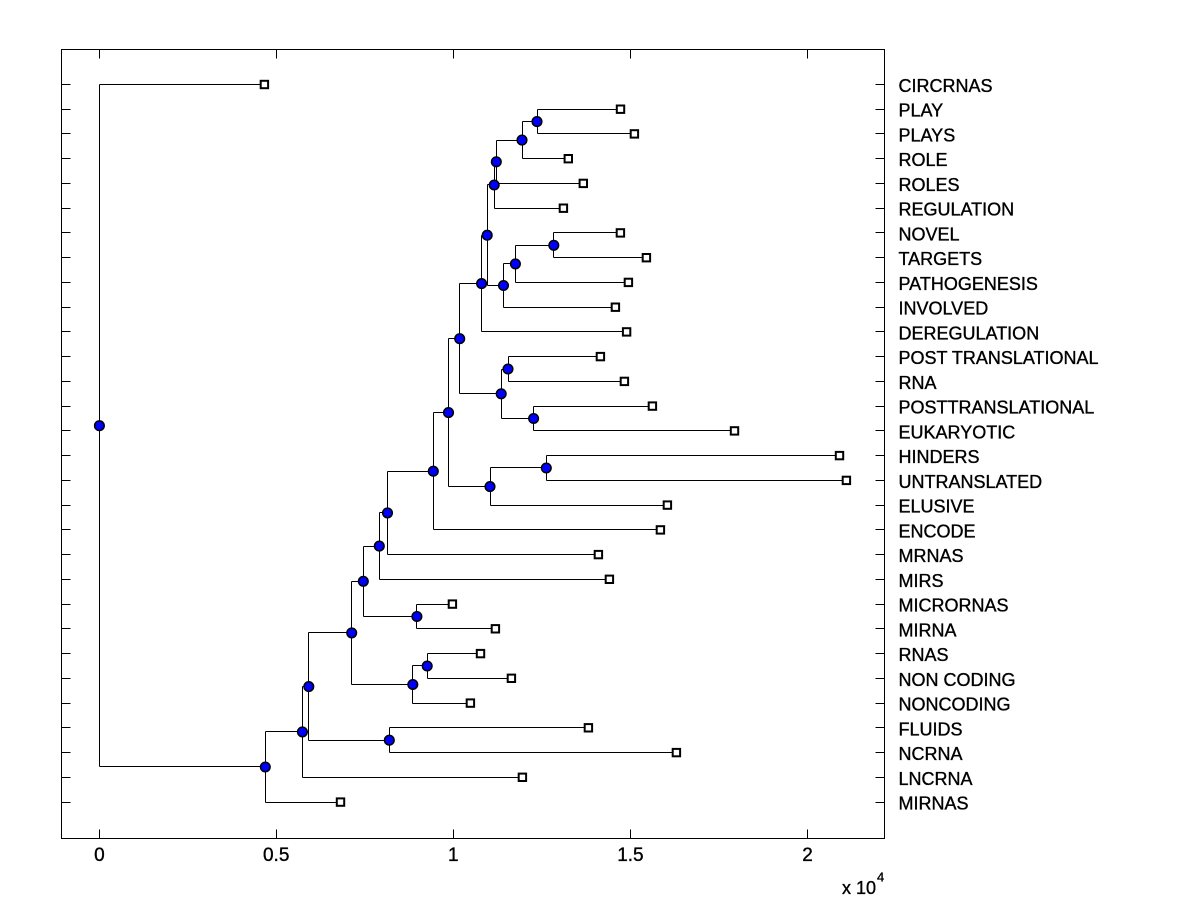 The height and width of the screenshot is (900, 1200). What do you see at coordinates (931, 729) in the screenshot?
I see `svg-text: FLUIDS` at bounding box center [931, 729].